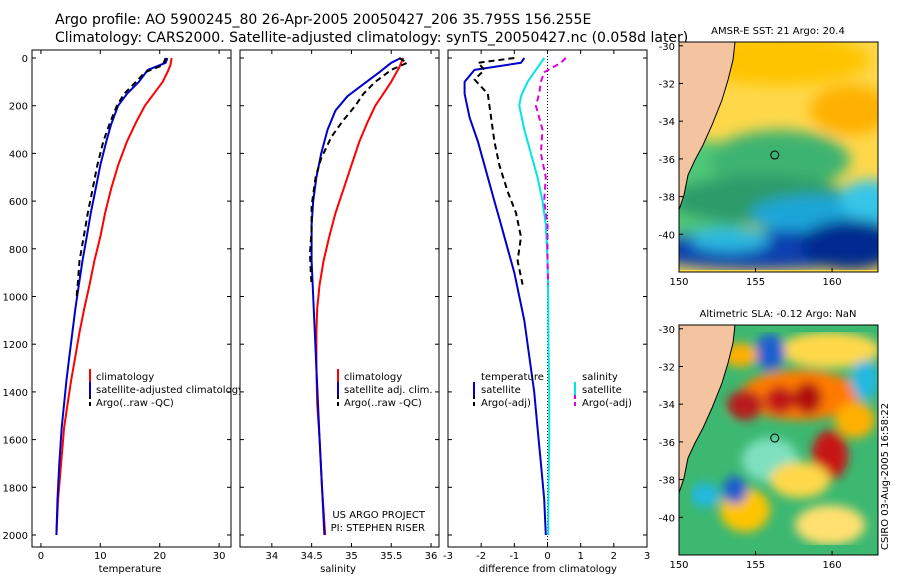 This screenshot has height=580, width=900. Describe the element at coordinates (170, 390) in the screenshot. I see `legend-label-satellite: satellite-adjusted climatology` at that location.